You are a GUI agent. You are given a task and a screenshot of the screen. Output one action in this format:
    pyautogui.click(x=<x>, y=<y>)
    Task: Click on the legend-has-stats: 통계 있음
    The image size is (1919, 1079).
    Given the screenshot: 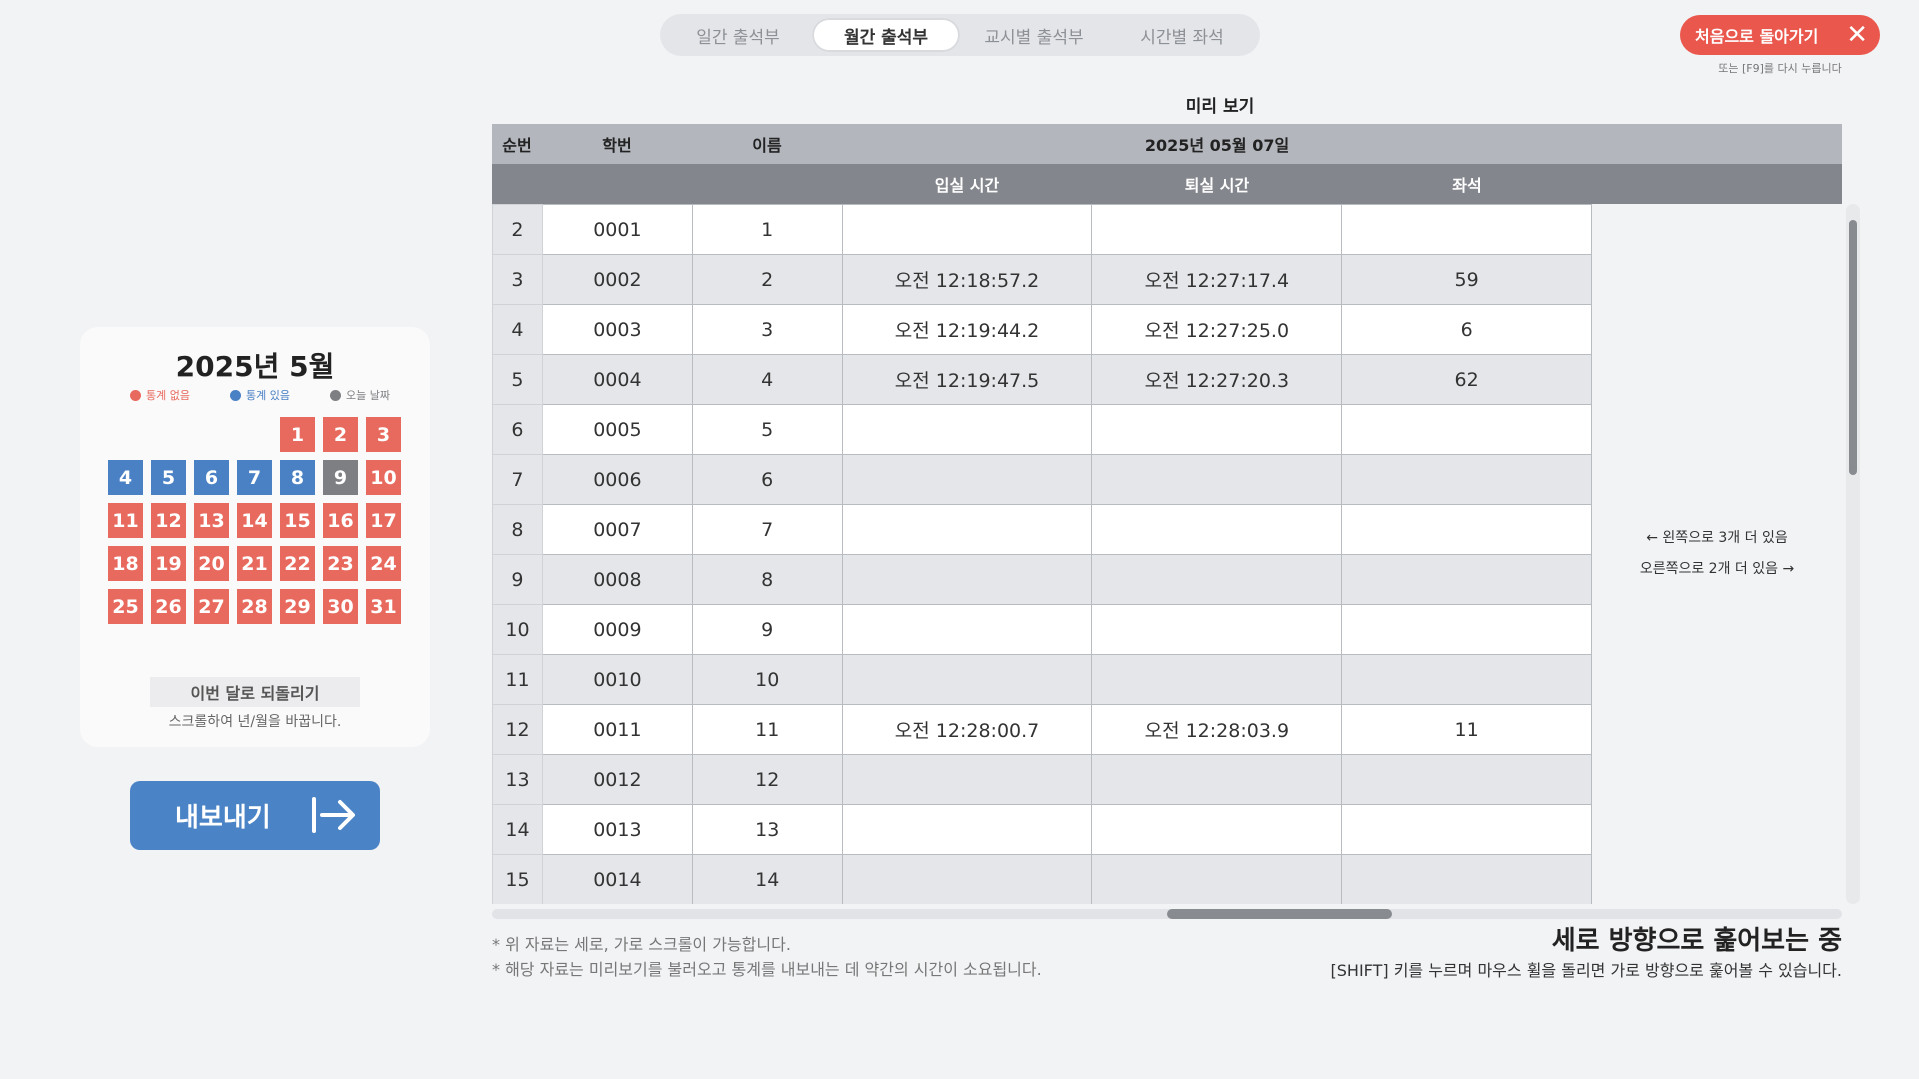 What is the action you would take?
    pyautogui.click(x=260, y=395)
    